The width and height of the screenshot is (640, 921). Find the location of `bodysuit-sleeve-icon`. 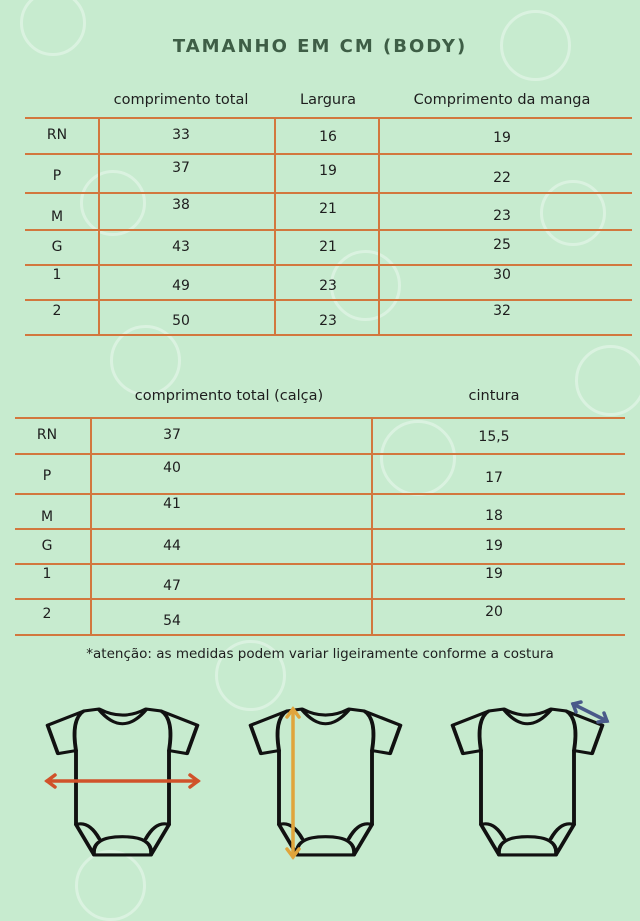

bodysuit-sleeve-icon is located at coordinates (527, 782).